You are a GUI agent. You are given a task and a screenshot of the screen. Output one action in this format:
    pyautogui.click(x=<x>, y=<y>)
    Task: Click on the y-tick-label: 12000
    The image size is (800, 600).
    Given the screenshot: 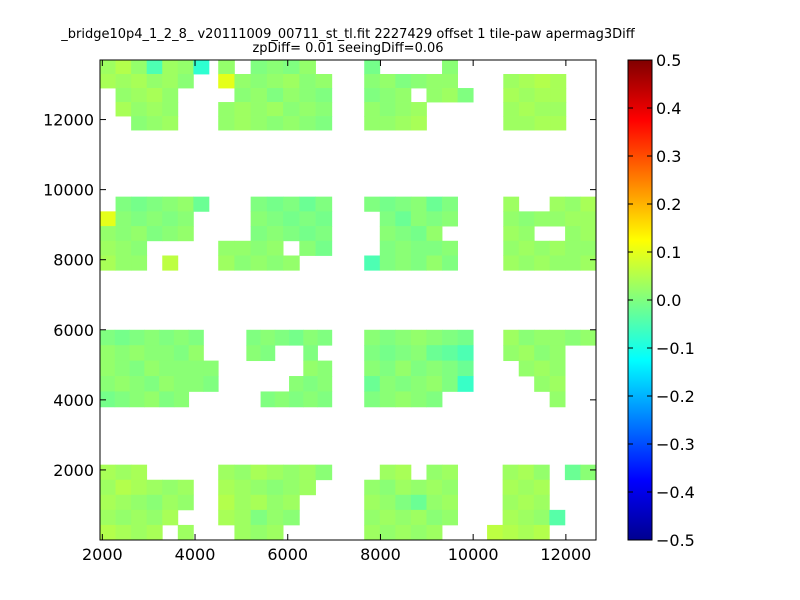 What is the action you would take?
    pyautogui.click(x=68, y=120)
    